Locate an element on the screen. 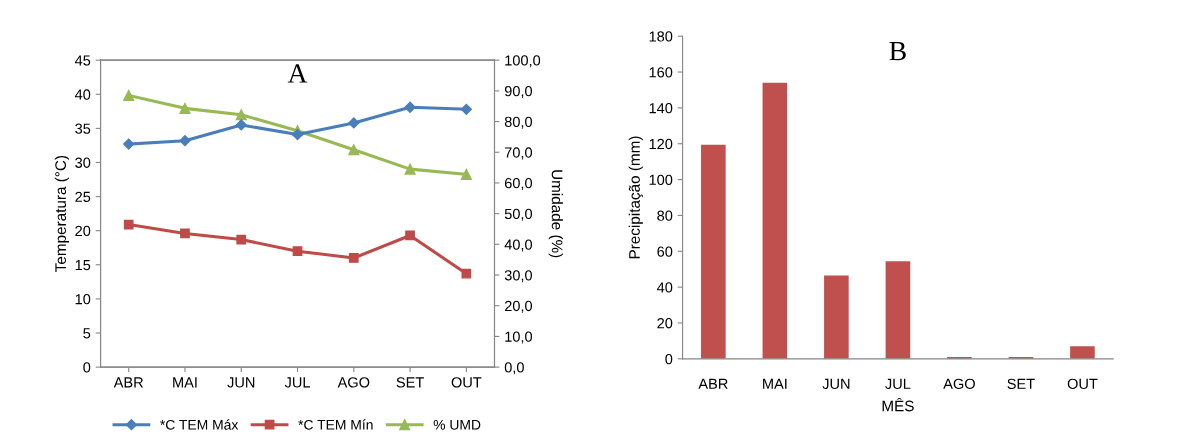 This screenshot has height=436, width=1183. y2-tick-label: 0,0 is located at coordinates (514, 368).